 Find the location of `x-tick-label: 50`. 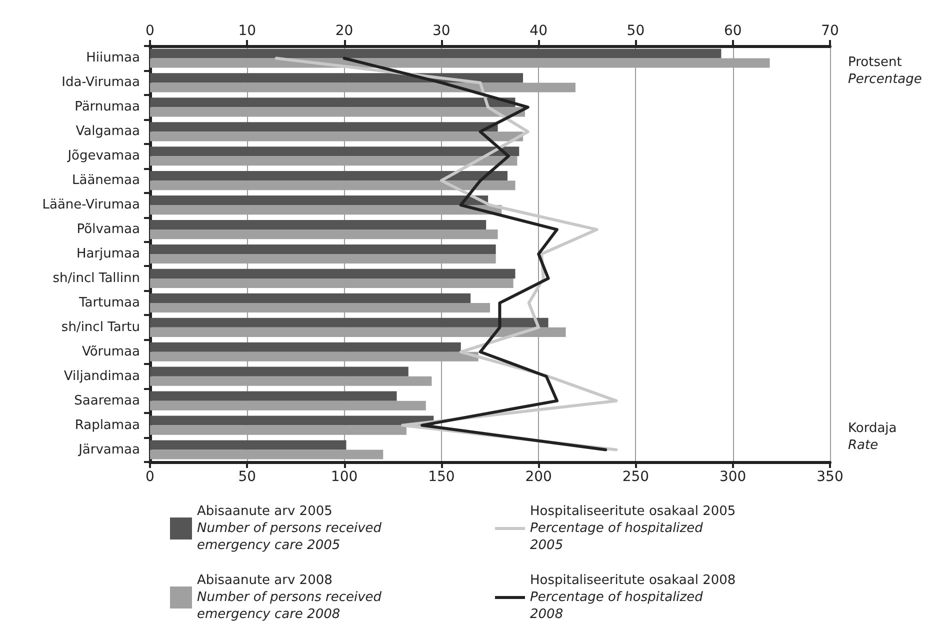

x-tick-label: 50 is located at coordinates (247, 477).